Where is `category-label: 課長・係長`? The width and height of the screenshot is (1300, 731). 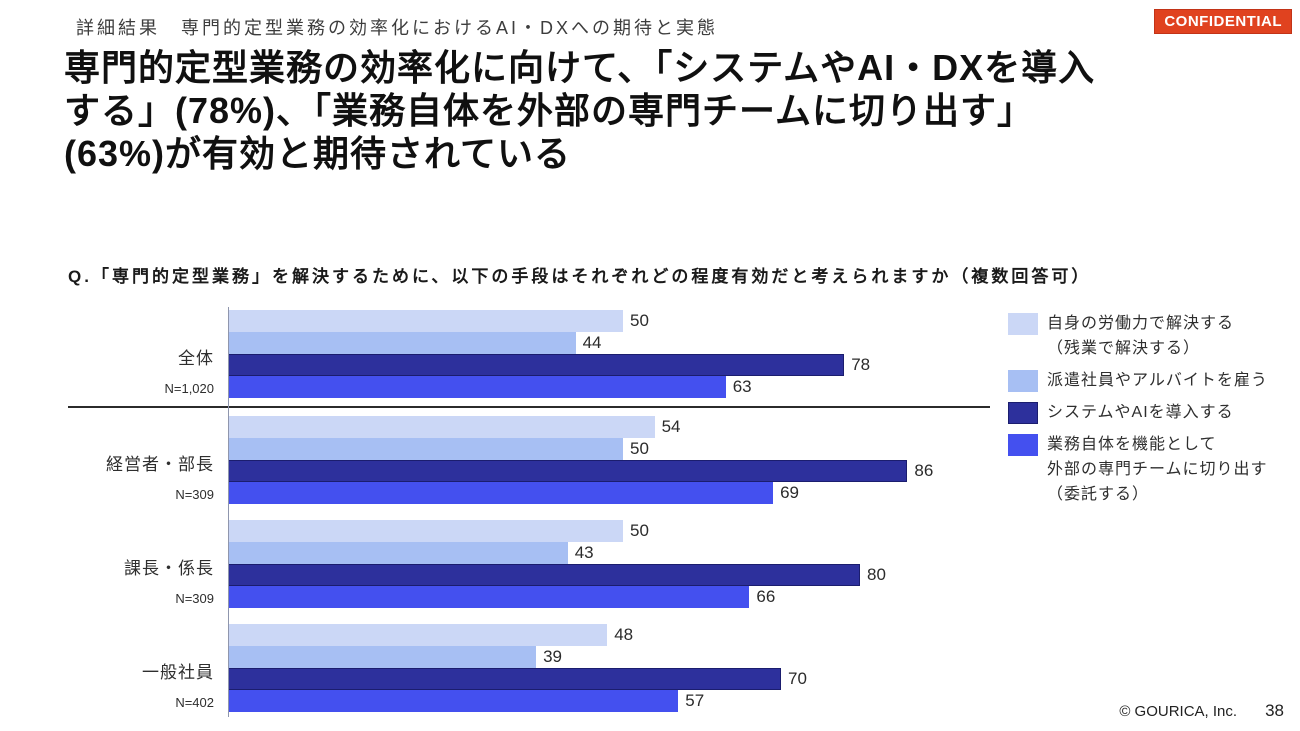 category-label: 課長・係長 is located at coordinates (169, 568).